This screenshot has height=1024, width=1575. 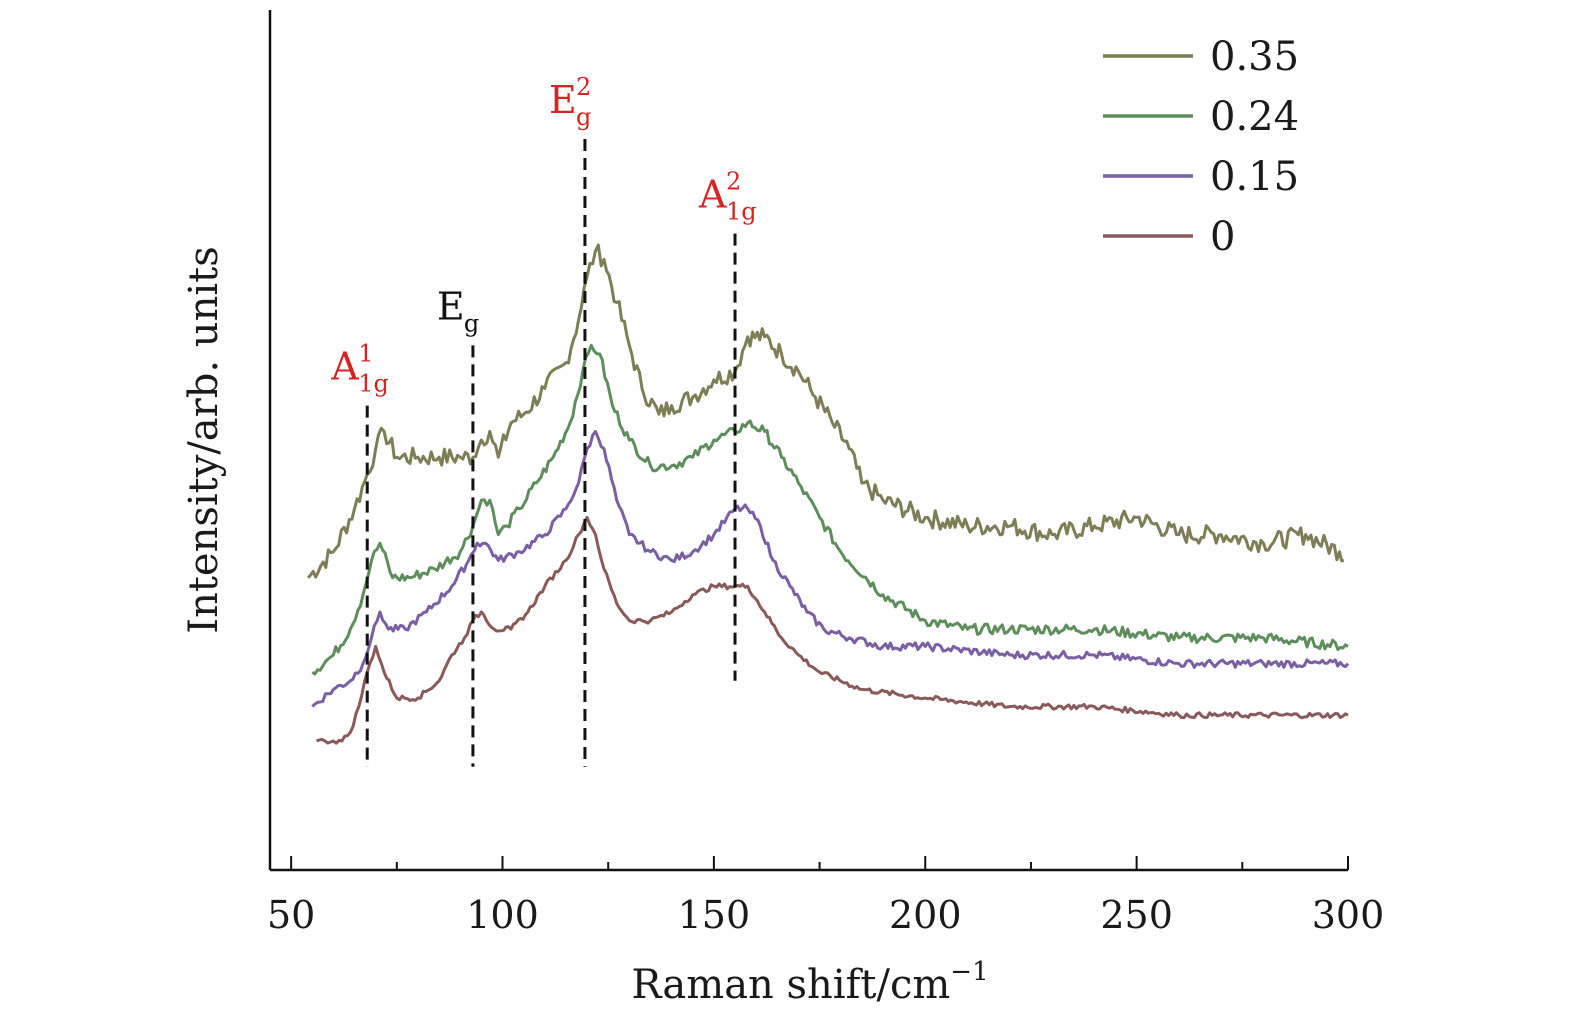 What do you see at coordinates (1348, 915) in the screenshot?
I see `x-tick-label-300: 300` at bounding box center [1348, 915].